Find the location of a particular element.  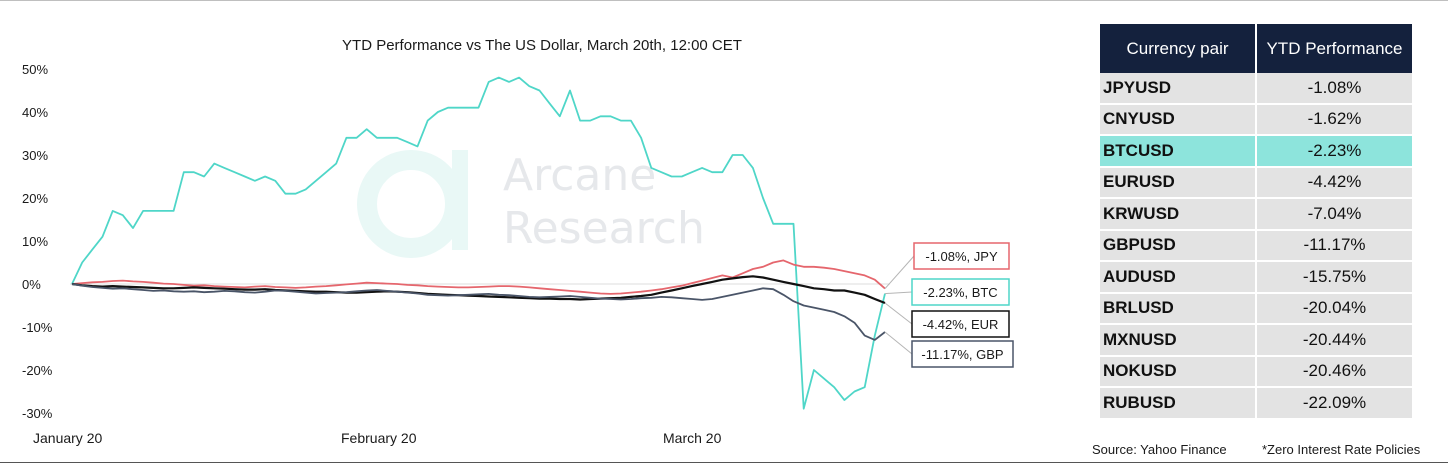

table-row-gbpusd: GBPUSD -11.17% is located at coordinates (1256, 245).